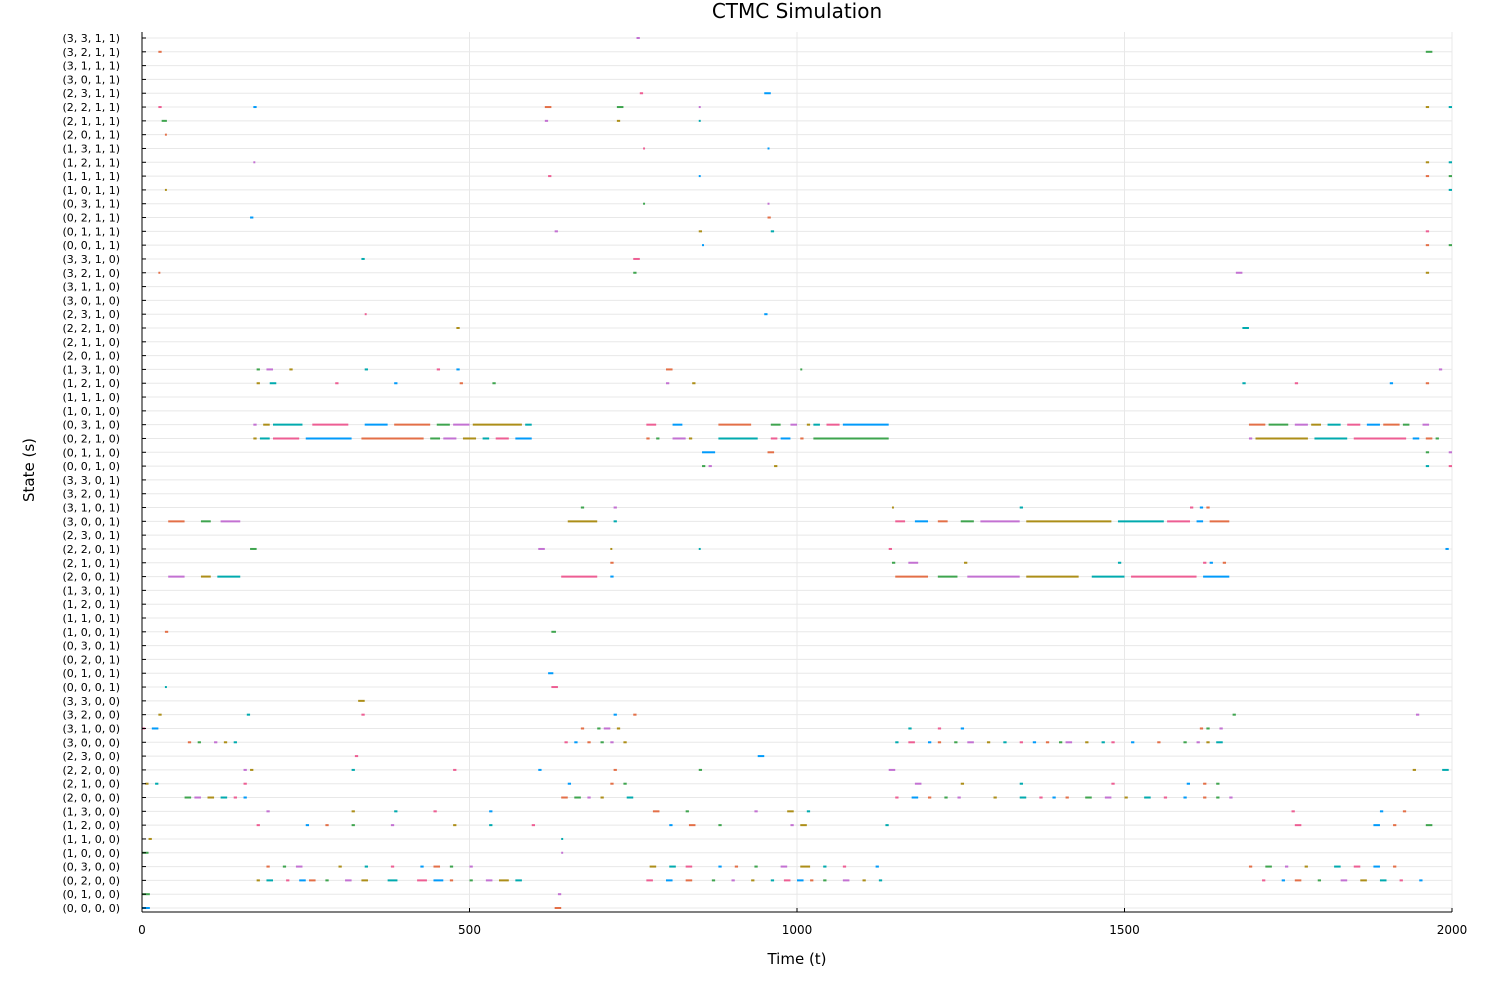  I want to click on y-tick-label: (1, 2, 0, 0), so click(91, 825).